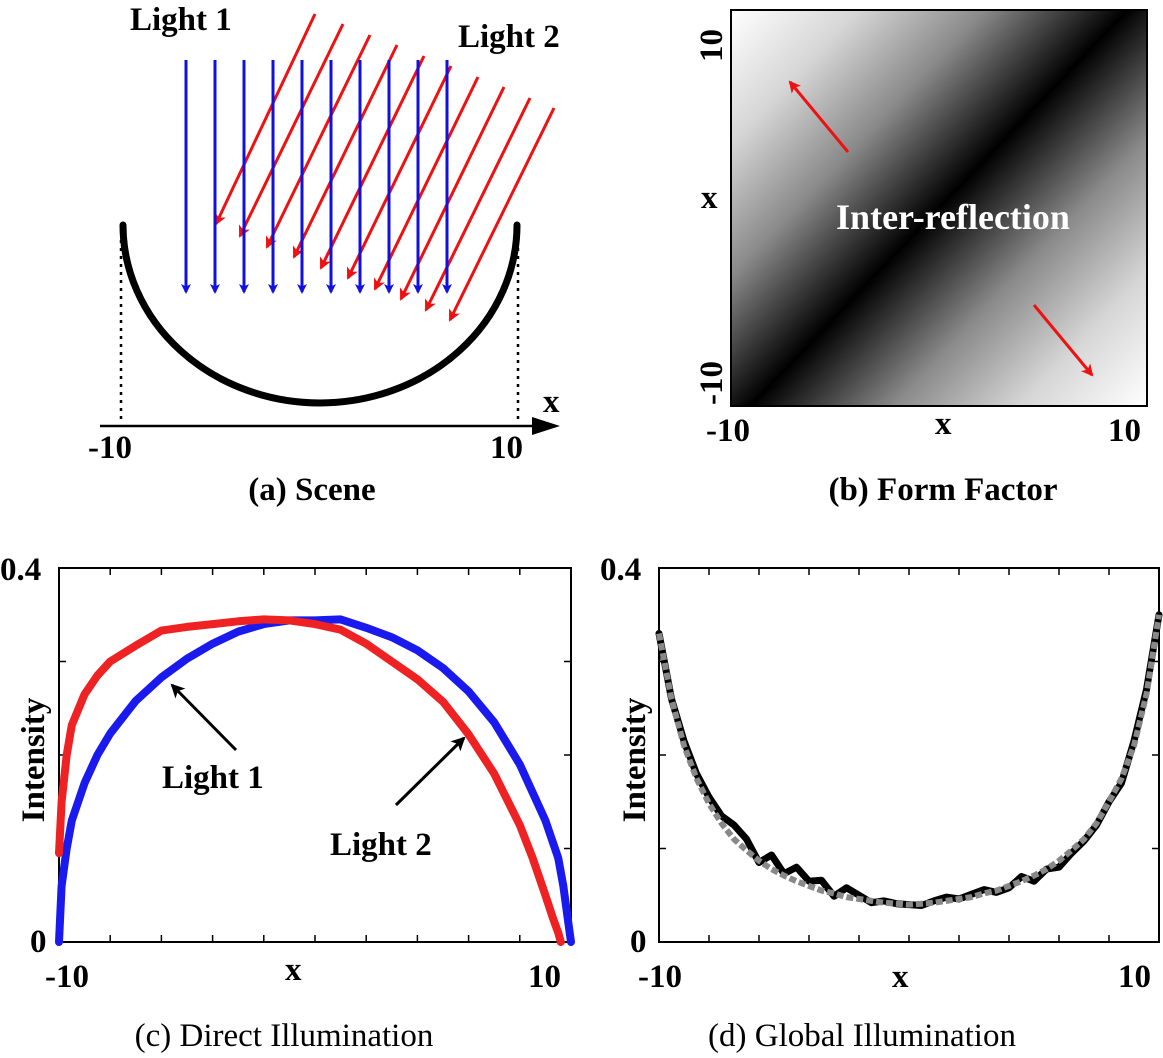 The width and height of the screenshot is (1163, 1058). Describe the element at coordinates (620, 570) in the screenshot. I see `global-ytick-max: 0.4` at that location.